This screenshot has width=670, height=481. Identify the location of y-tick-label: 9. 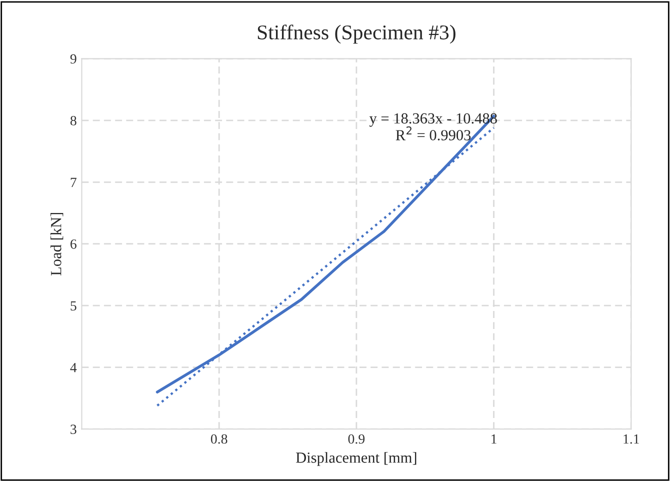
(73, 59).